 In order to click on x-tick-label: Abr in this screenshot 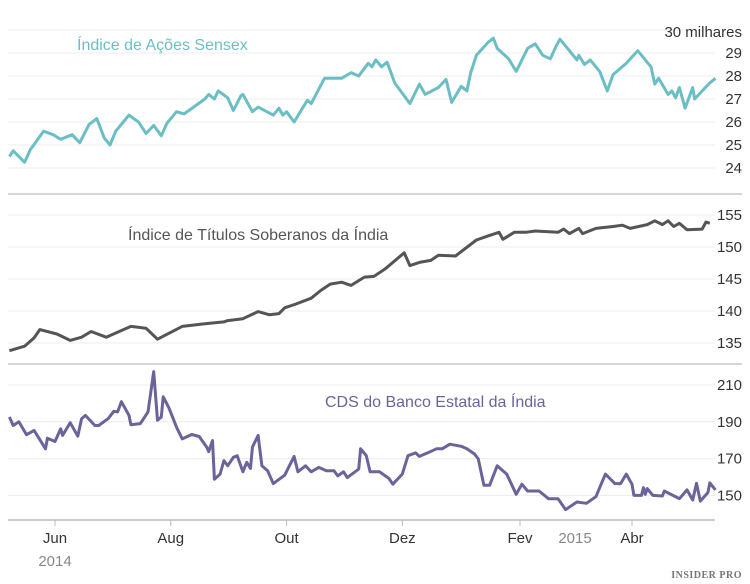, I will do `click(631, 538)`.